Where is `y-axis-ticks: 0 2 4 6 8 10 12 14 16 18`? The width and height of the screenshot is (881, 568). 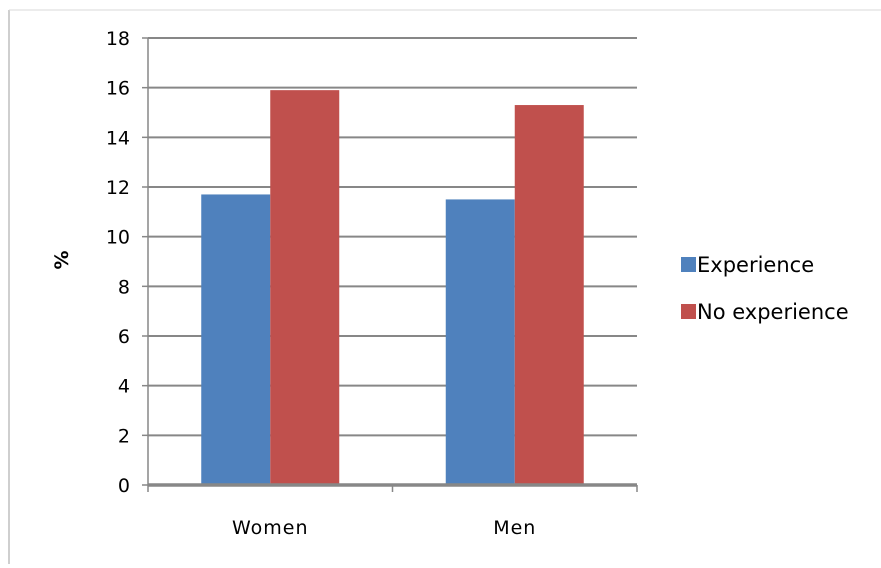
y-axis-ticks: 0 2 4 6 8 10 12 14 16 18 is located at coordinates (127, 262).